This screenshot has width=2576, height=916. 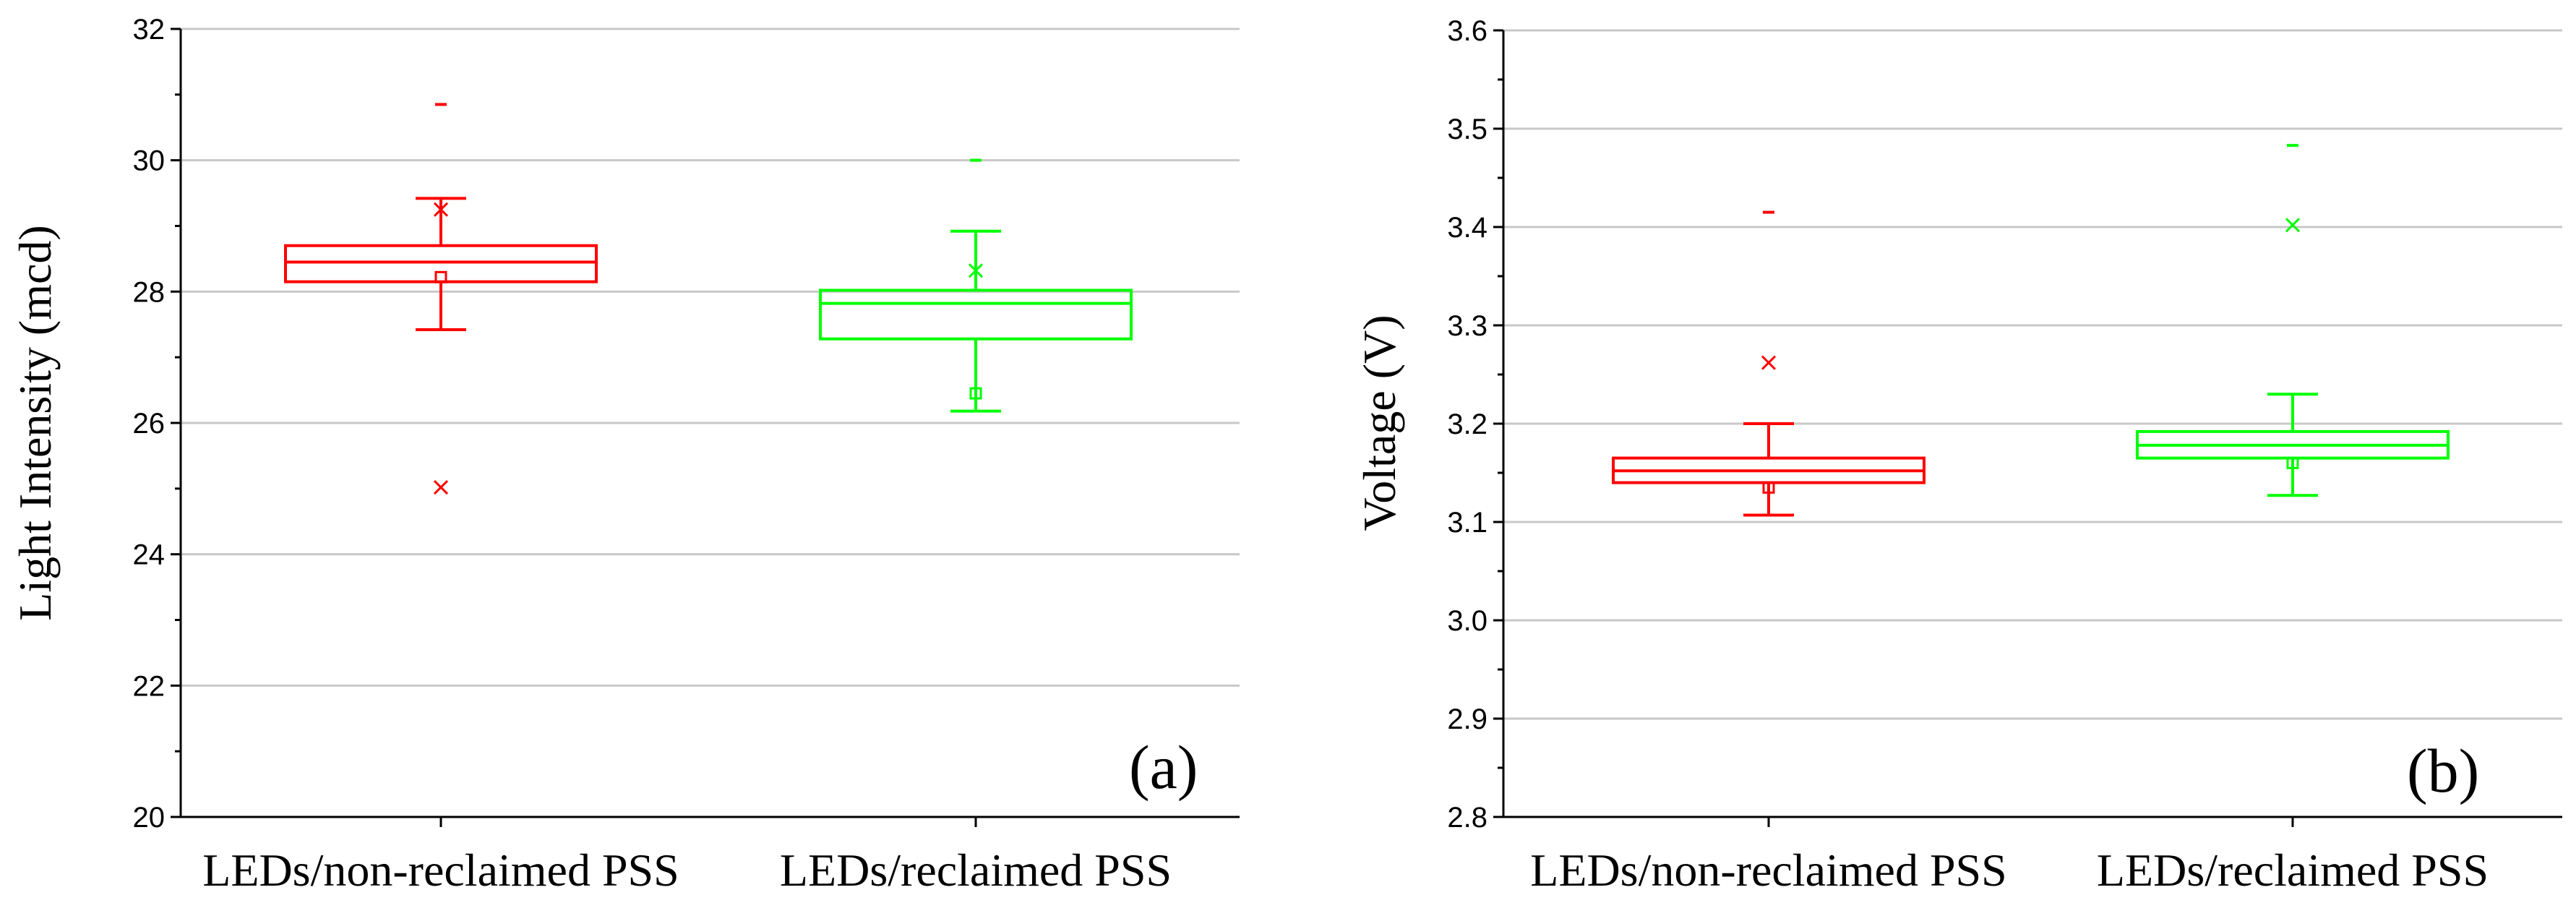 What do you see at coordinates (150, 424) in the screenshot?
I see `chart-a-ytick-label: 26` at bounding box center [150, 424].